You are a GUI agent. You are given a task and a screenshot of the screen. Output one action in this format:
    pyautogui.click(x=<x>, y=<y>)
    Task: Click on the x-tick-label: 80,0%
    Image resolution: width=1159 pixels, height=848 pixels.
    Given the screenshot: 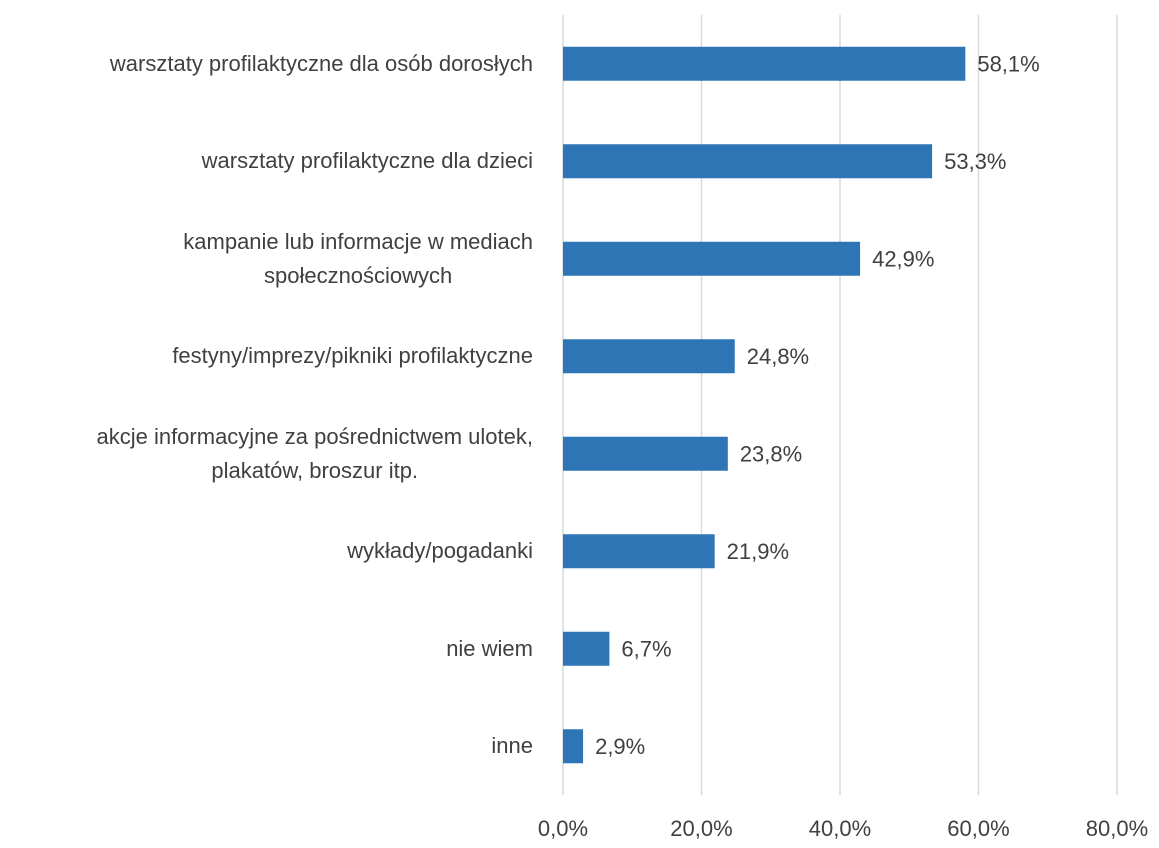 What is the action you would take?
    pyautogui.click(x=1117, y=828)
    